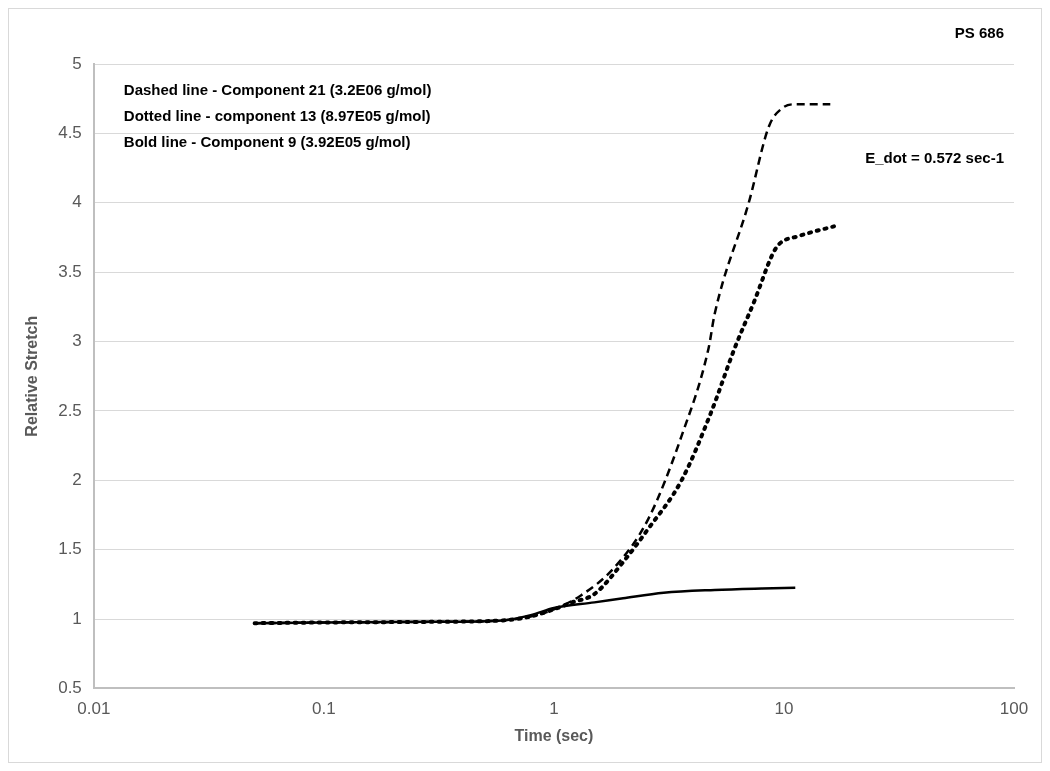 This screenshot has width=1050, height=771. Describe the element at coordinates (77, 63) in the screenshot. I see `y-tick-label: 5` at that location.